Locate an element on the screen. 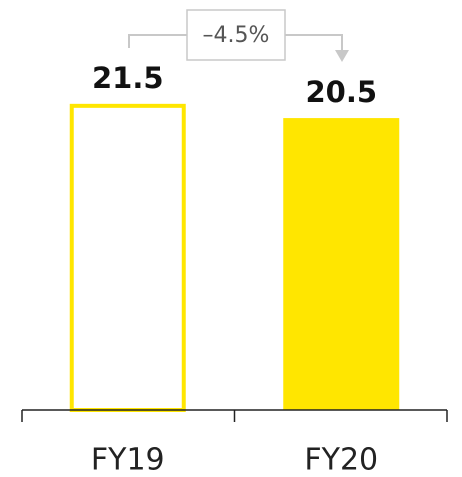 This screenshot has height=477, width=462. value-label: 20.5 is located at coordinates (341, 92).